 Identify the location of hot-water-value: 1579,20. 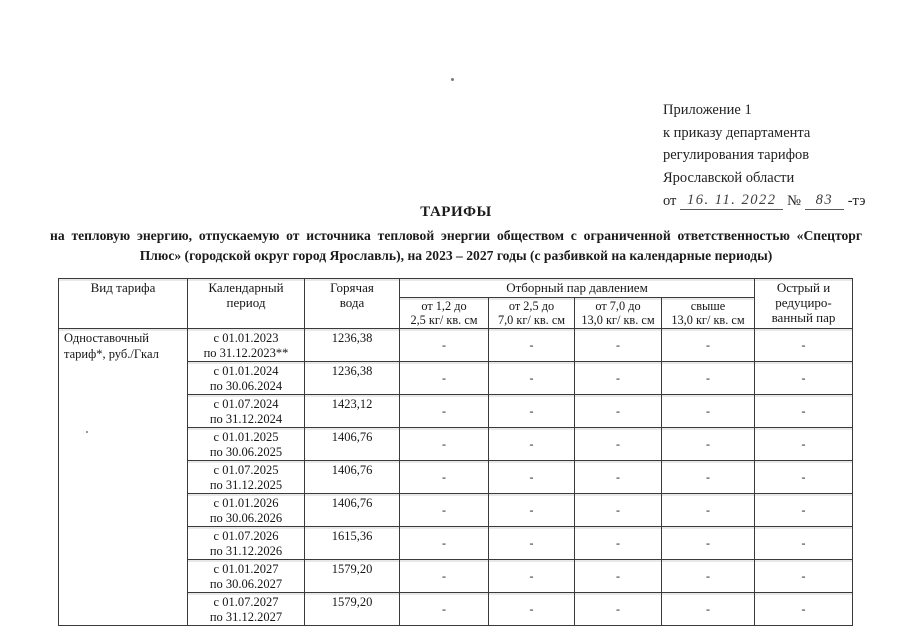
(352, 576).